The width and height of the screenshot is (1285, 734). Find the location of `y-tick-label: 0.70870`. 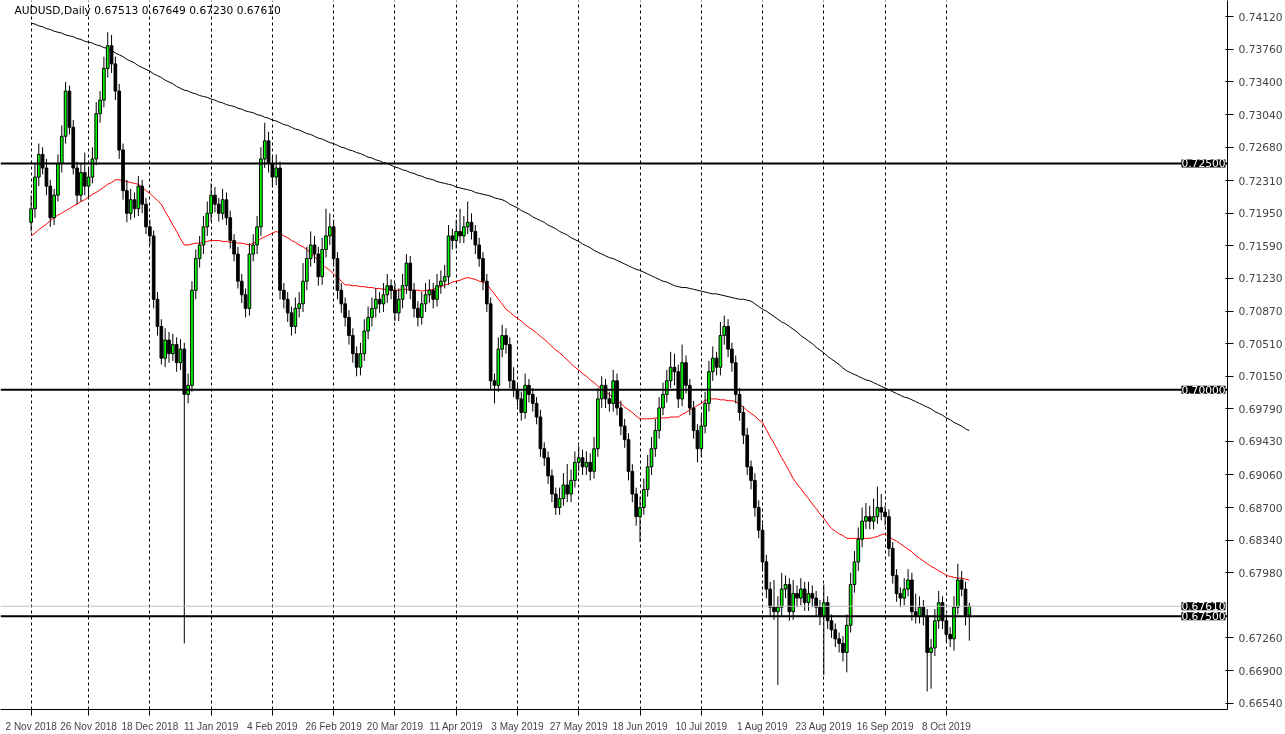

y-tick-label: 0.70870 is located at coordinates (1260, 312).